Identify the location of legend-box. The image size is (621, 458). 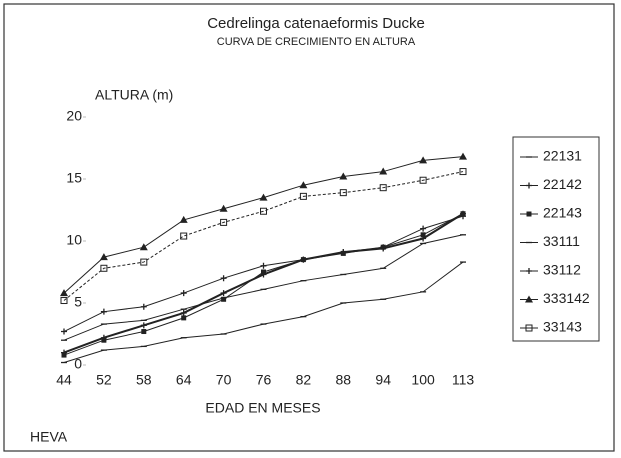
(556, 239).